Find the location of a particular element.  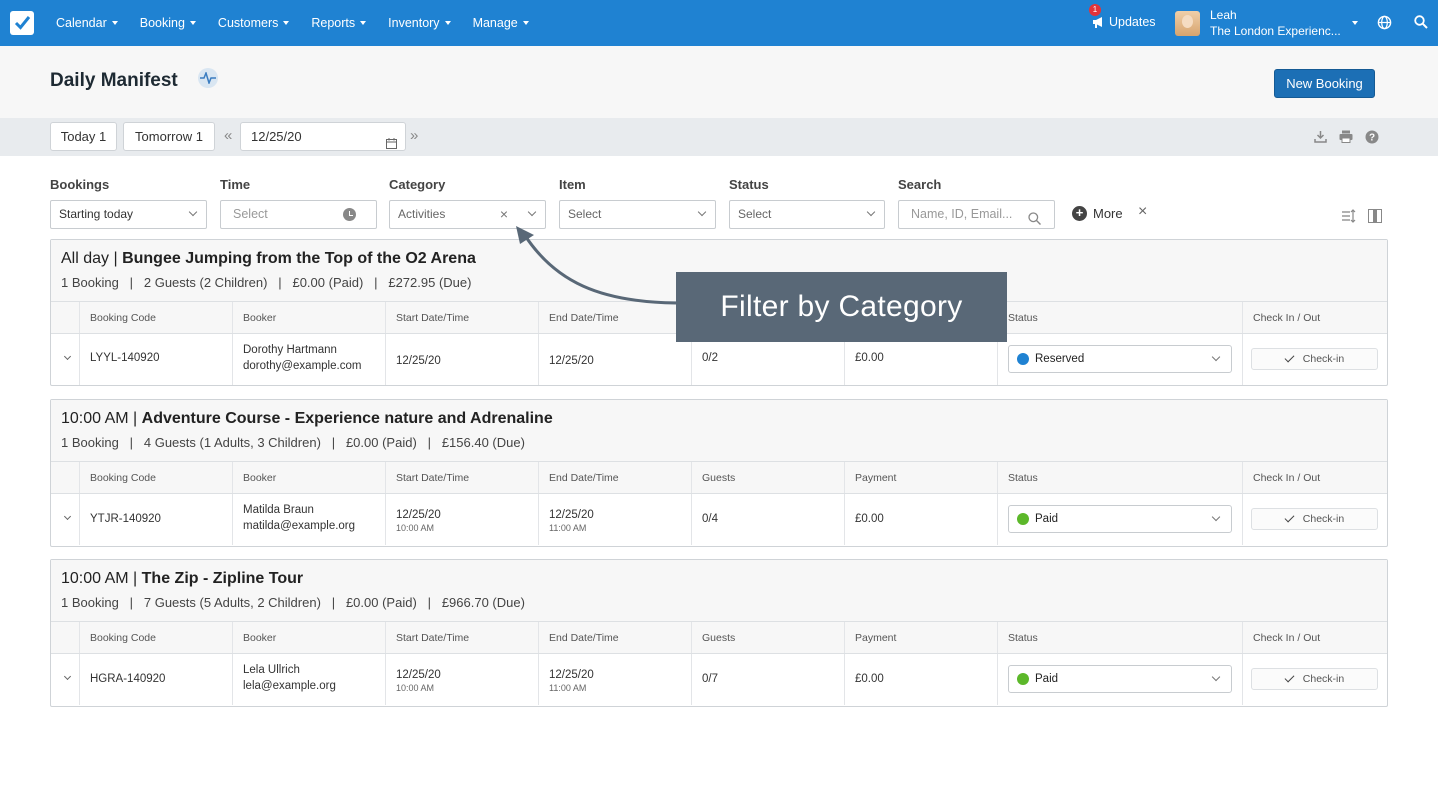

column-booking-code: Booking Code is located at coordinates (123, 318).